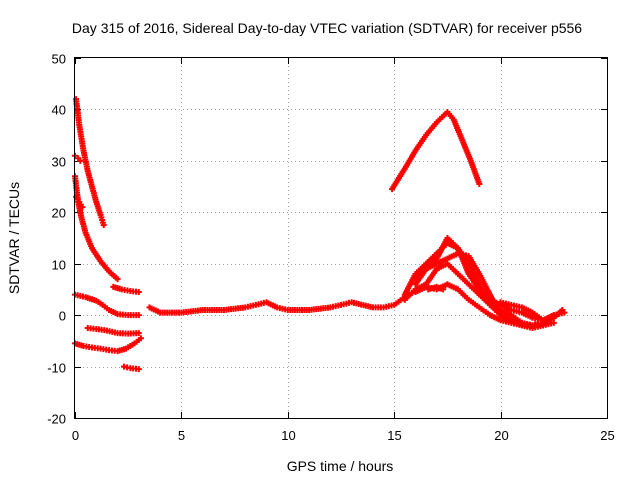 The image size is (640, 480). I want to click on y-tick-label: 40, so click(59, 110).